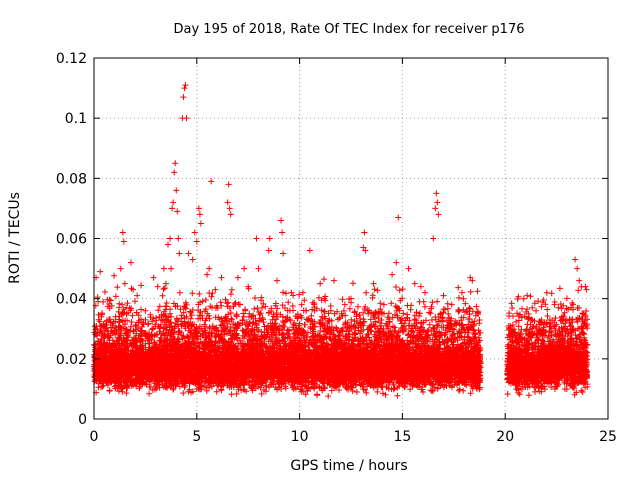 The width and height of the screenshot is (640, 480). Describe the element at coordinates (196, 437) in the screenshot. I see `x-tick-label: 5` at that location.